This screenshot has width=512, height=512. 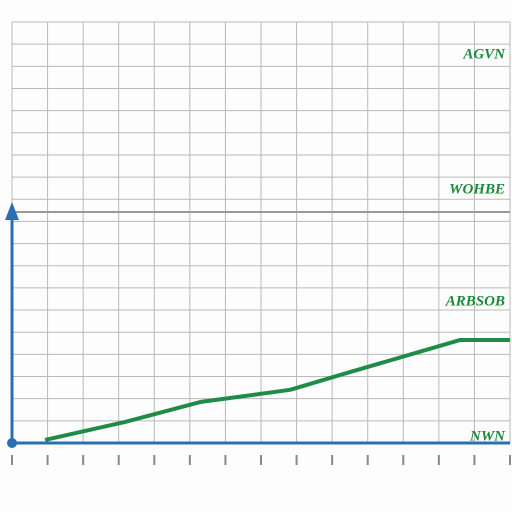 I want to click on annotation: WOHBE, so click(x=477, y=189).